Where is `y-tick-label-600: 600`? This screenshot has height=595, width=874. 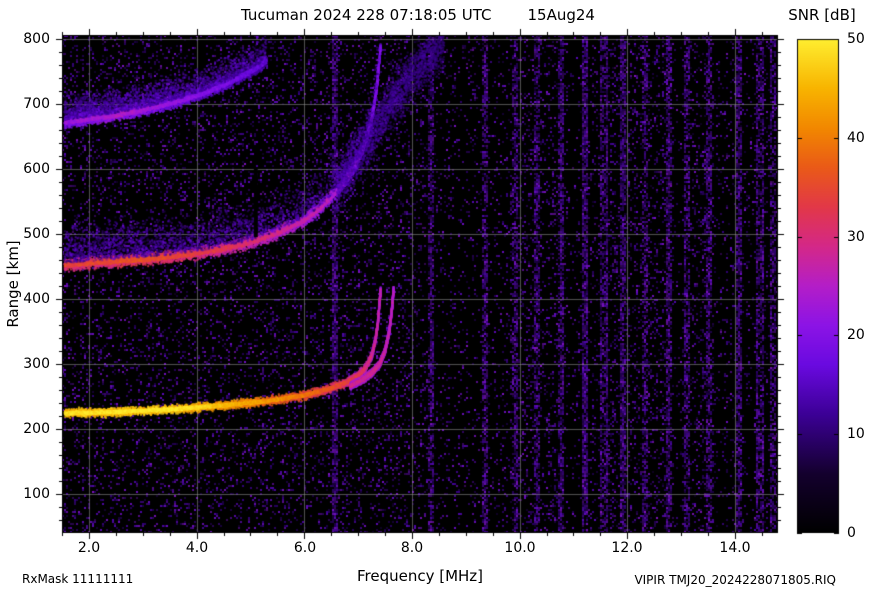
y-tick-label-600: 600 is located at coordinates (36, 169).